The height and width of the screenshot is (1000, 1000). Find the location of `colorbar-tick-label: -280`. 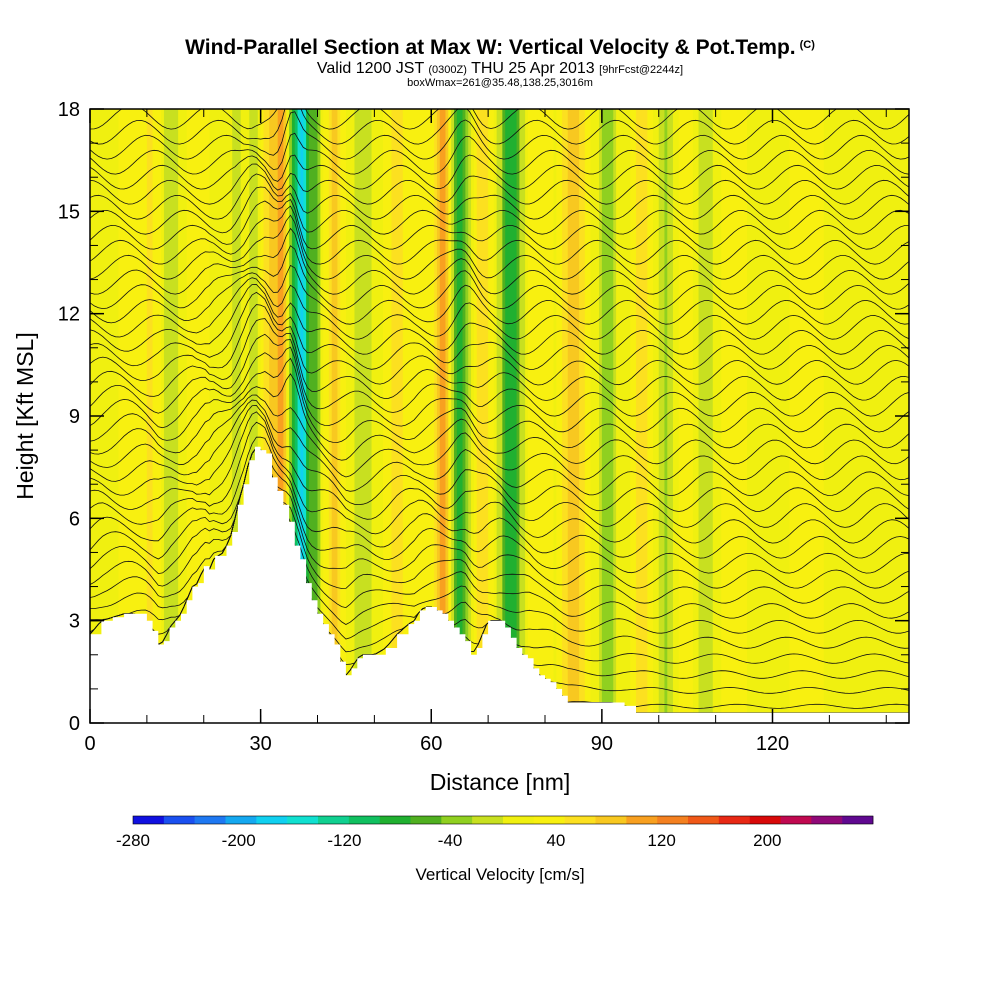

colorbar-tick-label: -280 is located at coordinates (133, 840).